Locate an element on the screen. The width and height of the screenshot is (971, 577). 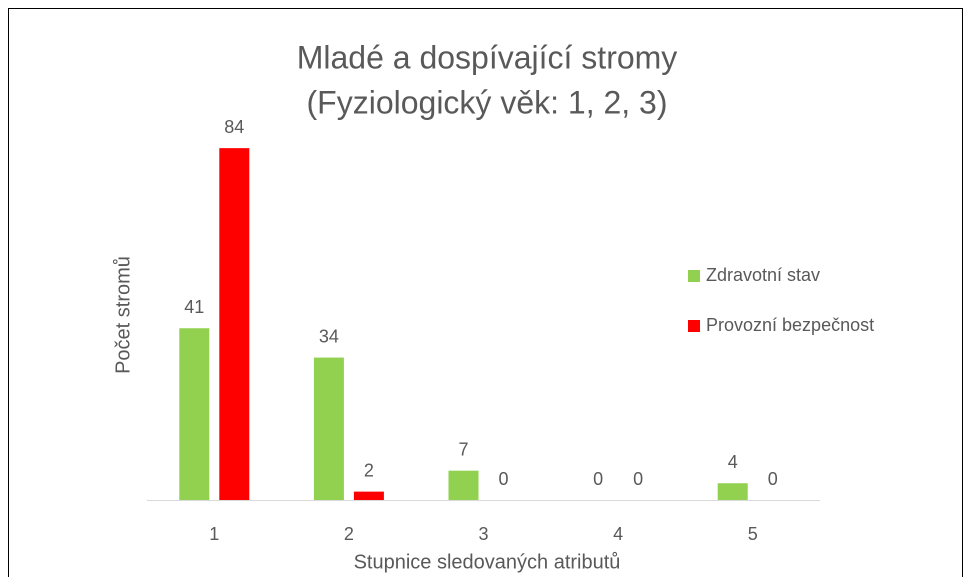
chart-title: (Fyziologický věk: 1, 2, 3) is located at coordinates (487, 102).